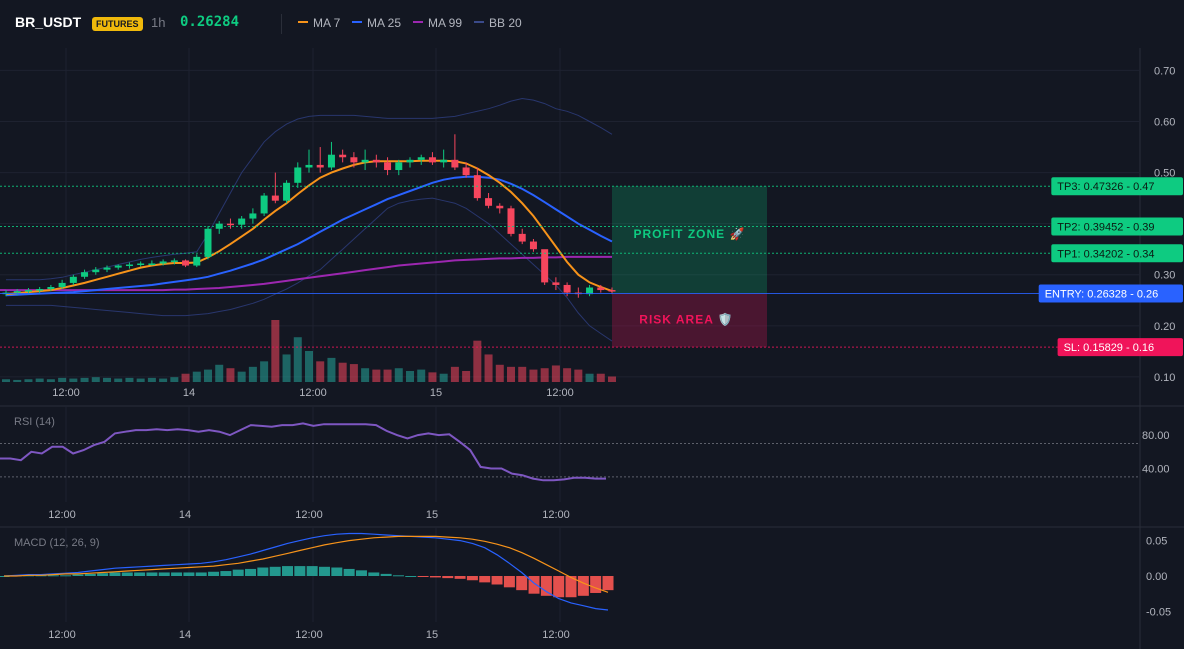  I want to click on price-axis-tick: 0.20, so click(1164, 327).